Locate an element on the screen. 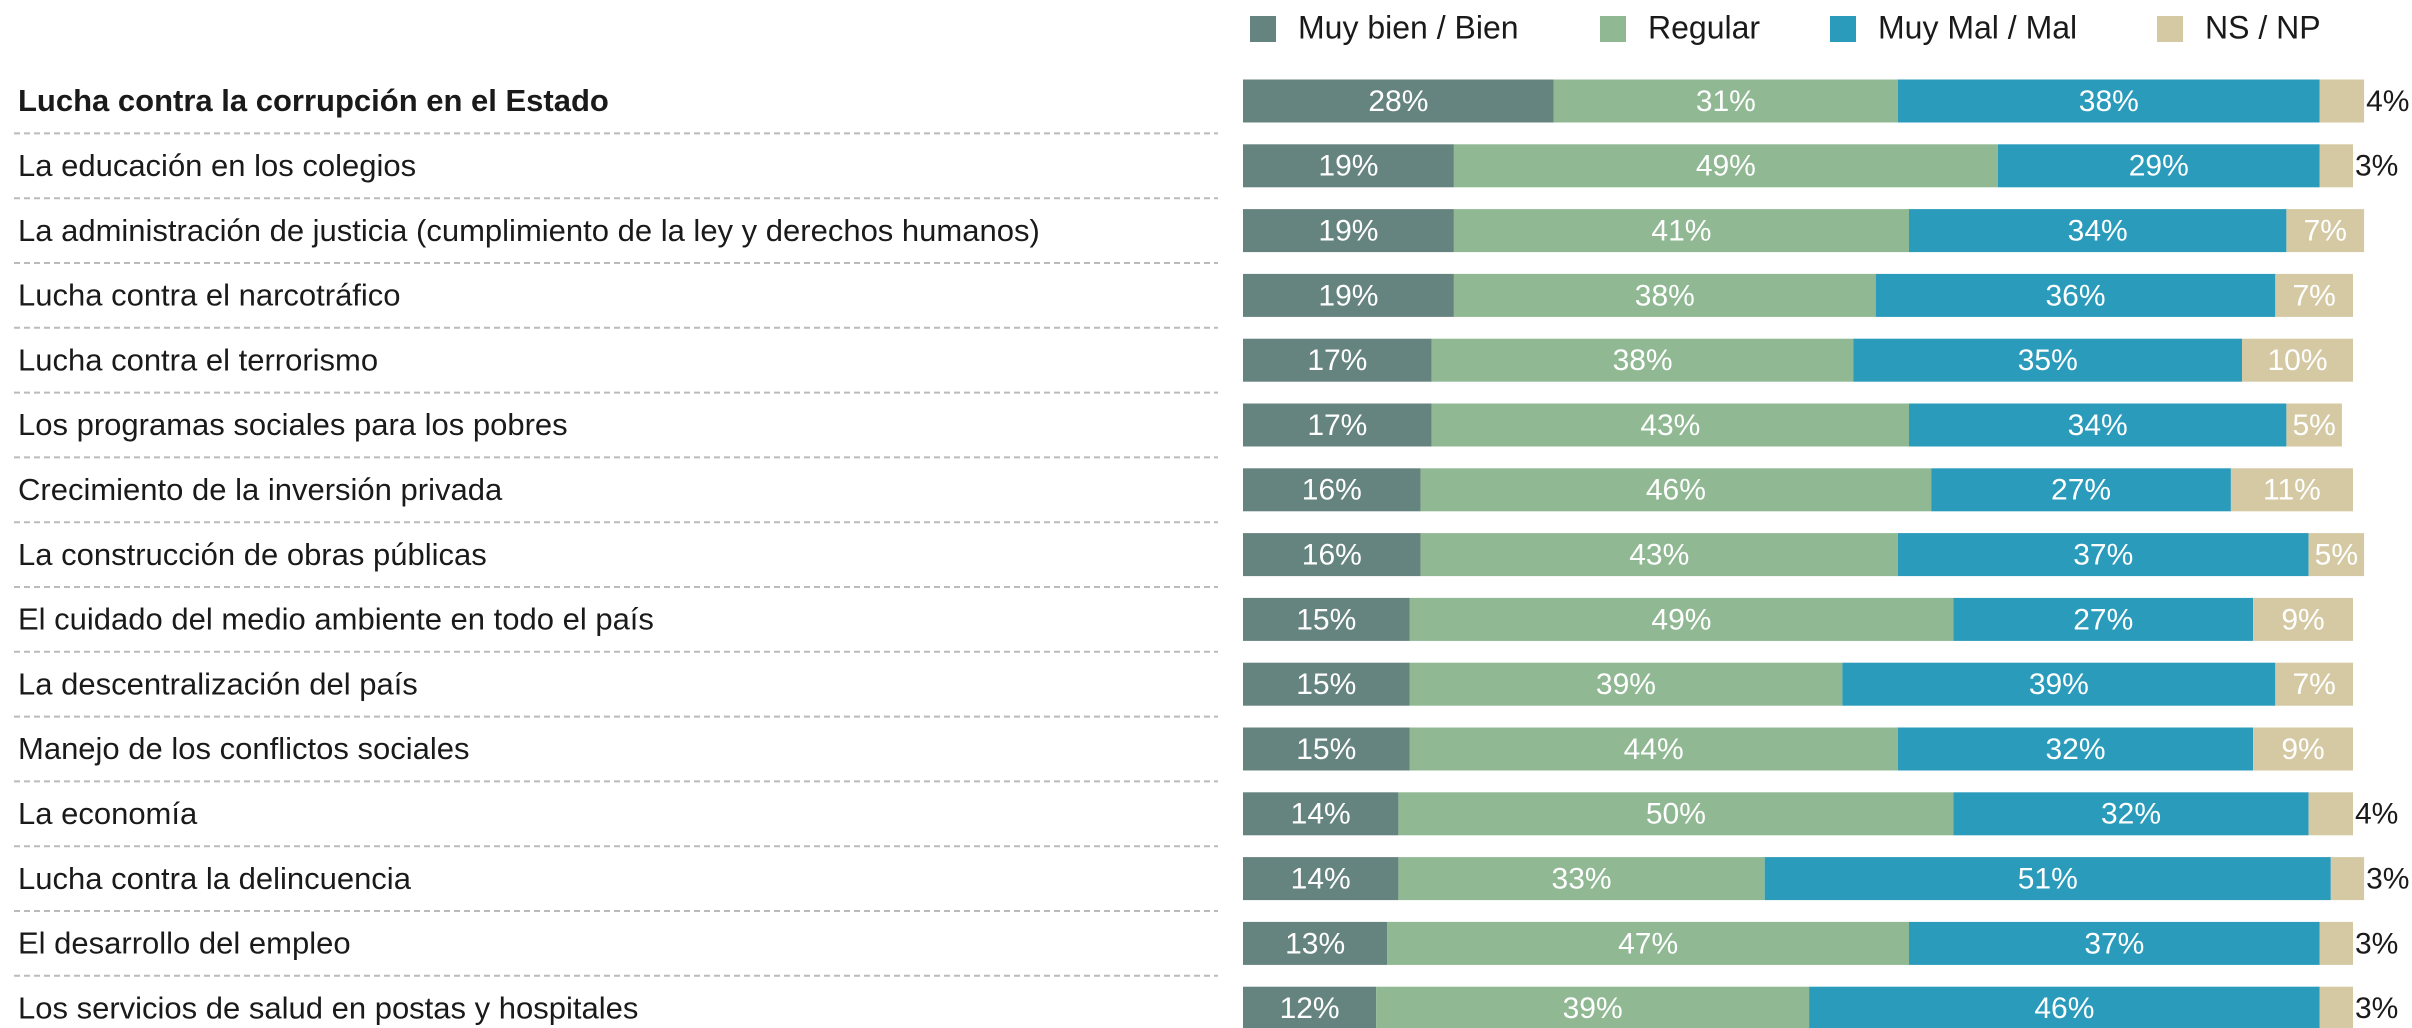  legend-label: Regular is located at coordinates (1704, 27).